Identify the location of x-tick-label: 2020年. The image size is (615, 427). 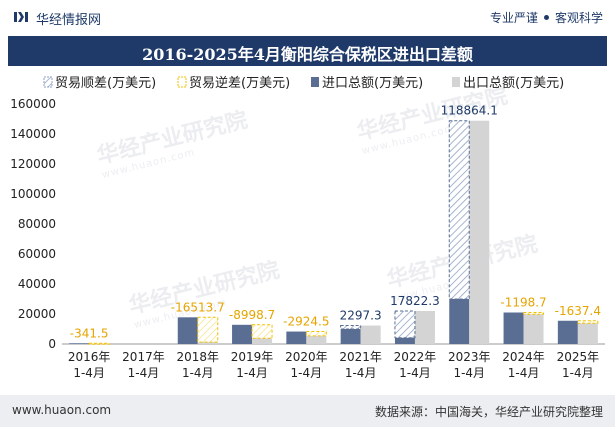
(306, 357).